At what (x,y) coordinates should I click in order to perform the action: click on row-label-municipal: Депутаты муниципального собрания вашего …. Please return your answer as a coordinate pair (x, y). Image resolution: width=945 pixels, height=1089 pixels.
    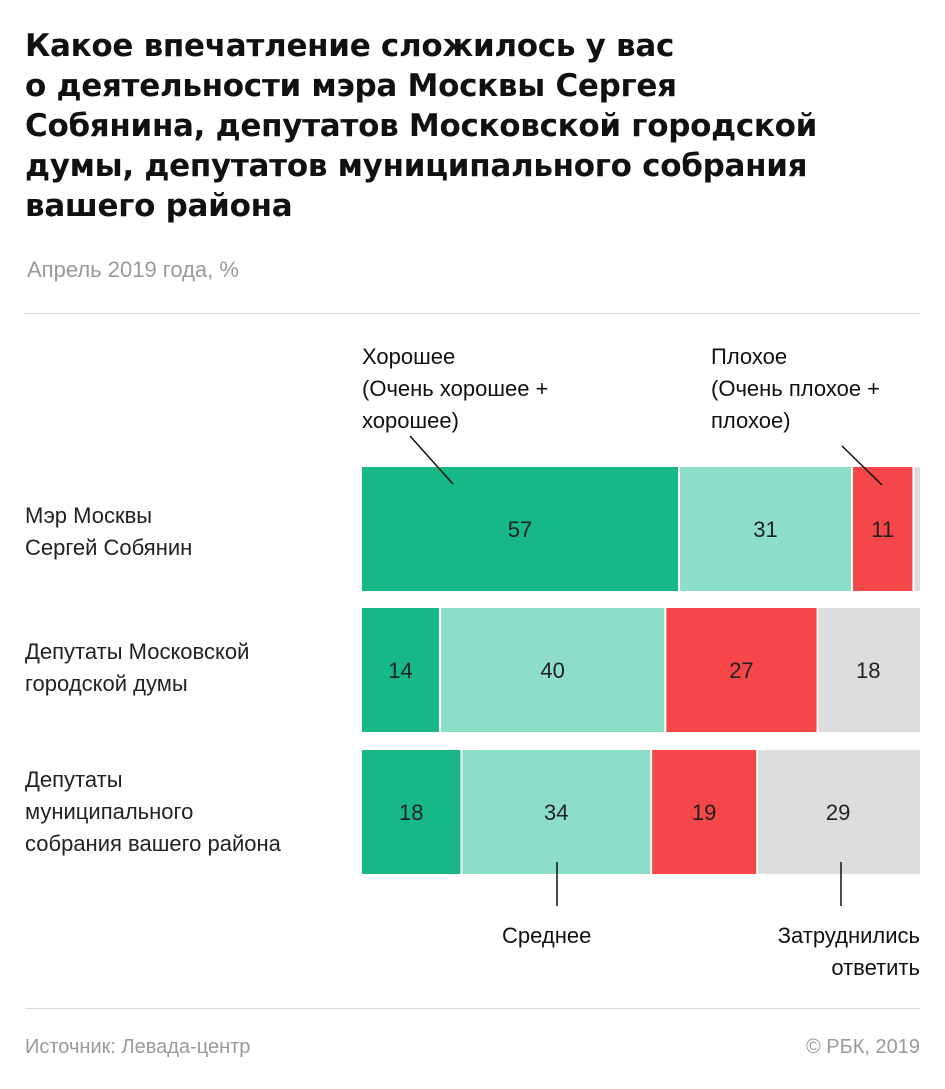
    Looking at the image, I should click on (153, 812).